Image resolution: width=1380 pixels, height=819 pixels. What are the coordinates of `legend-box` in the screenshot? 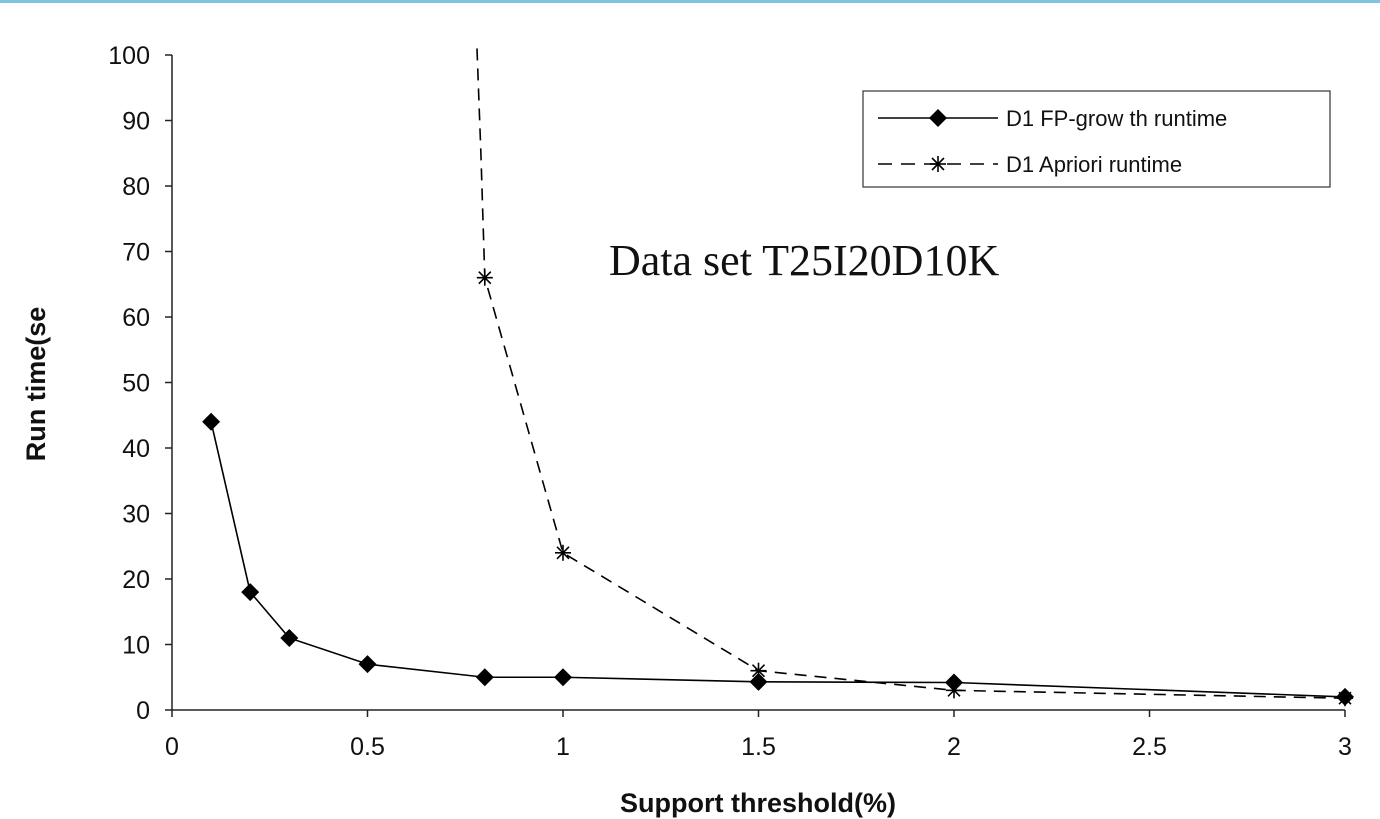 It's located at (1096, 139).